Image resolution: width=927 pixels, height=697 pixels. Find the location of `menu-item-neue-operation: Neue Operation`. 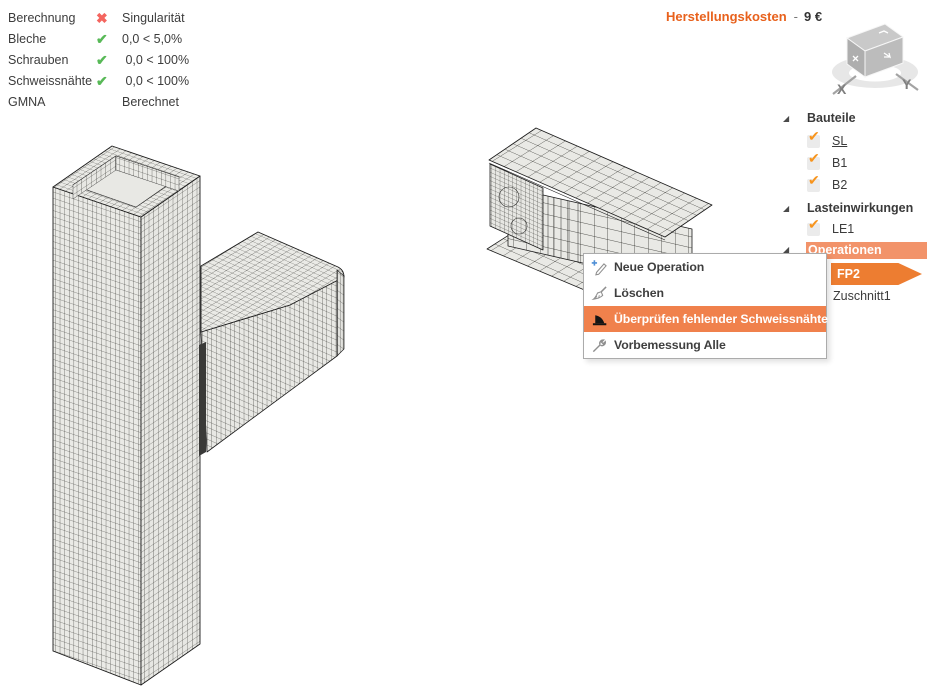

menu-item-neue-operation: Neue Operation is located at coordinates (705, 267).